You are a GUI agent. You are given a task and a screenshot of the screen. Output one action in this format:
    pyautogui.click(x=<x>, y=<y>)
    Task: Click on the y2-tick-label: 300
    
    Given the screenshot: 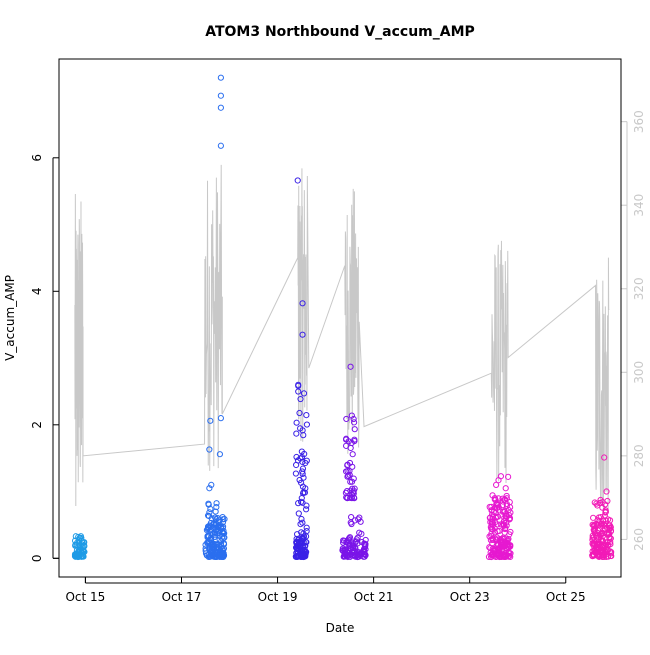 What is the action you would take?
    pyautogui.click(x=639, y=372)
    